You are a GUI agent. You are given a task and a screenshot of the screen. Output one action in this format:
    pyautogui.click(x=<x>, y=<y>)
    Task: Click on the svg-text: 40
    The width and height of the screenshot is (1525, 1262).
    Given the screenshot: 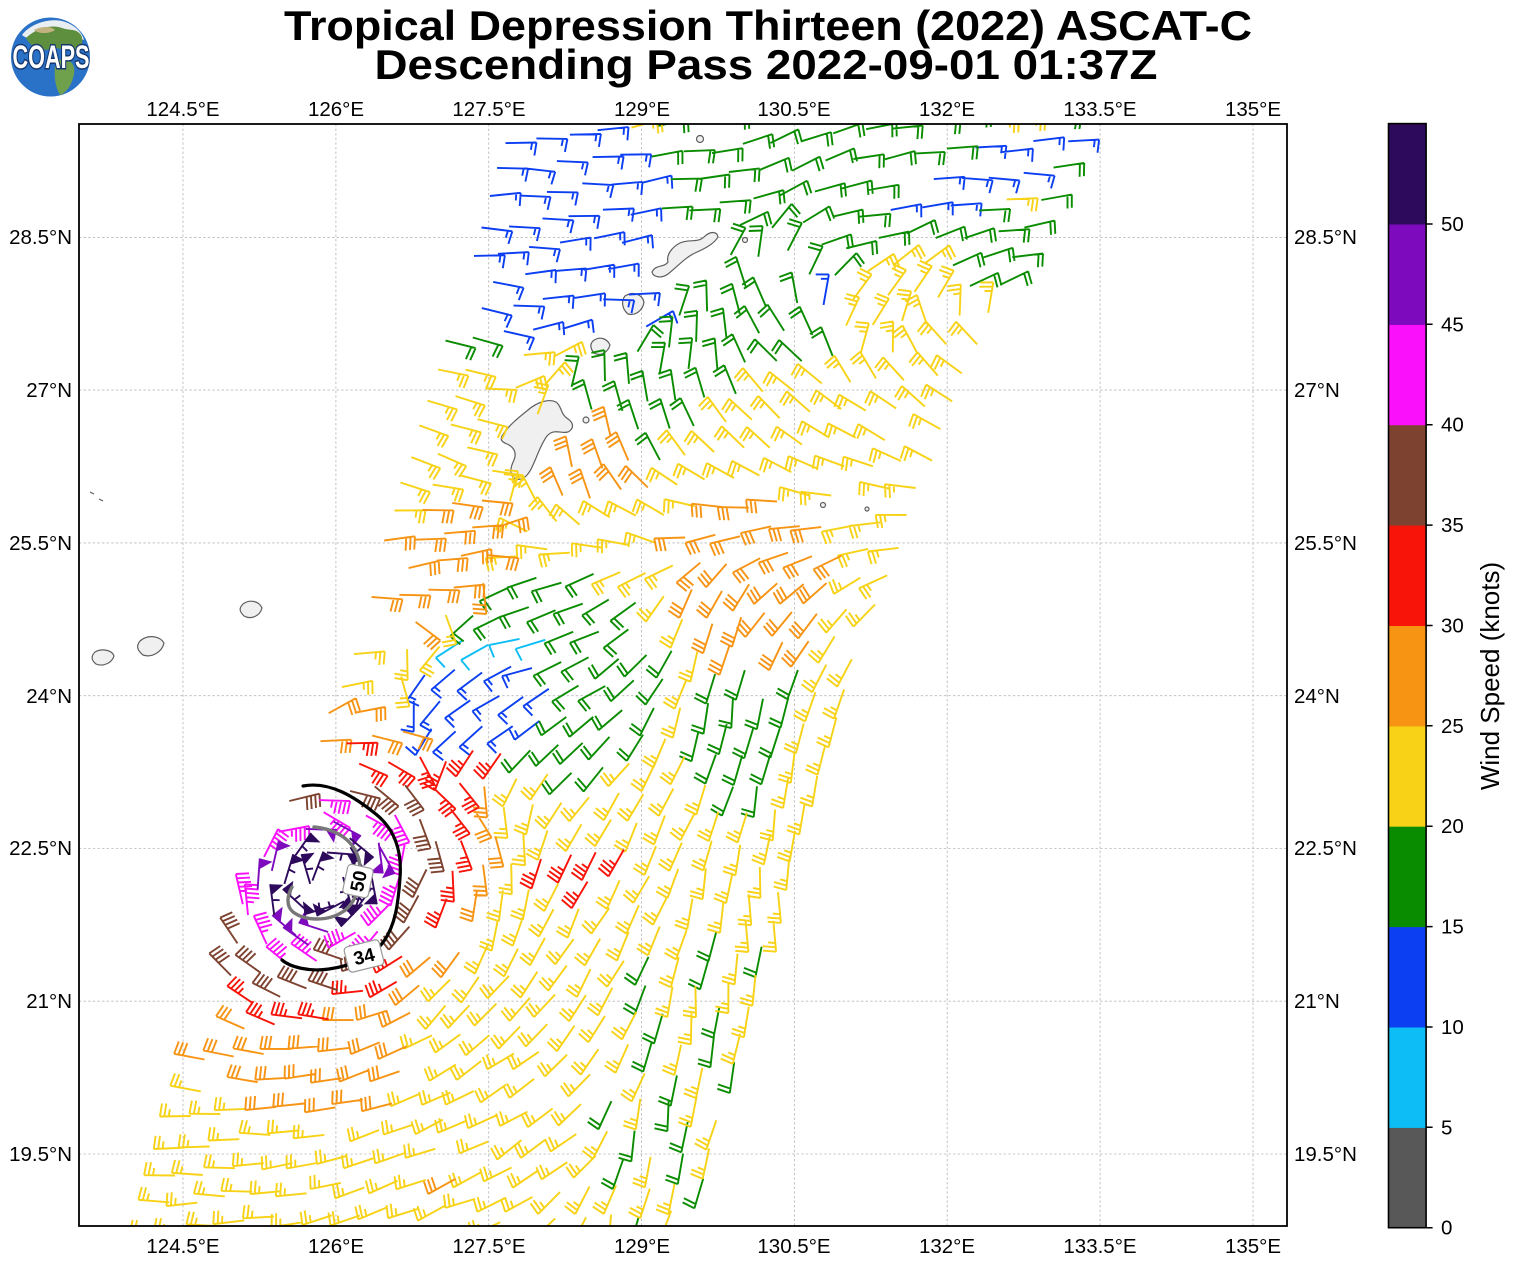 What is the action you would take?
    pyautogui.click(x=1452, y=425)
    